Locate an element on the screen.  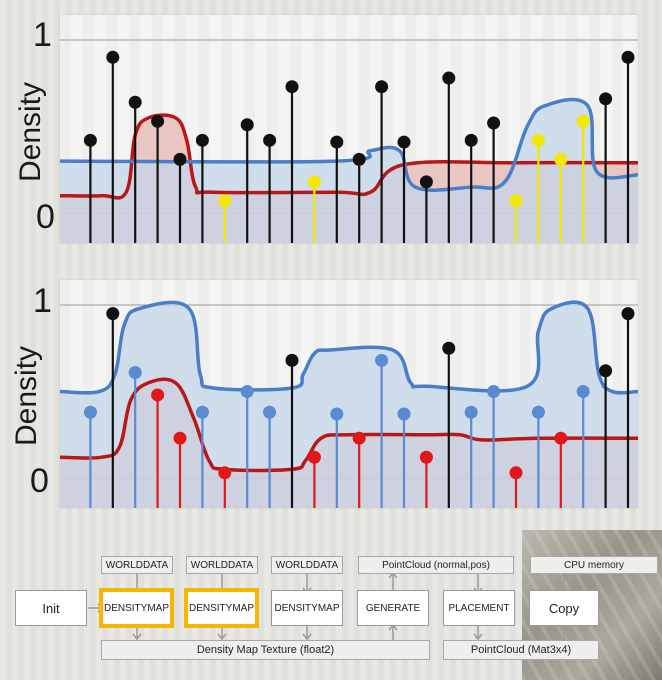
bottom-ytick-0: 0 is located at coordinates (39, 481).